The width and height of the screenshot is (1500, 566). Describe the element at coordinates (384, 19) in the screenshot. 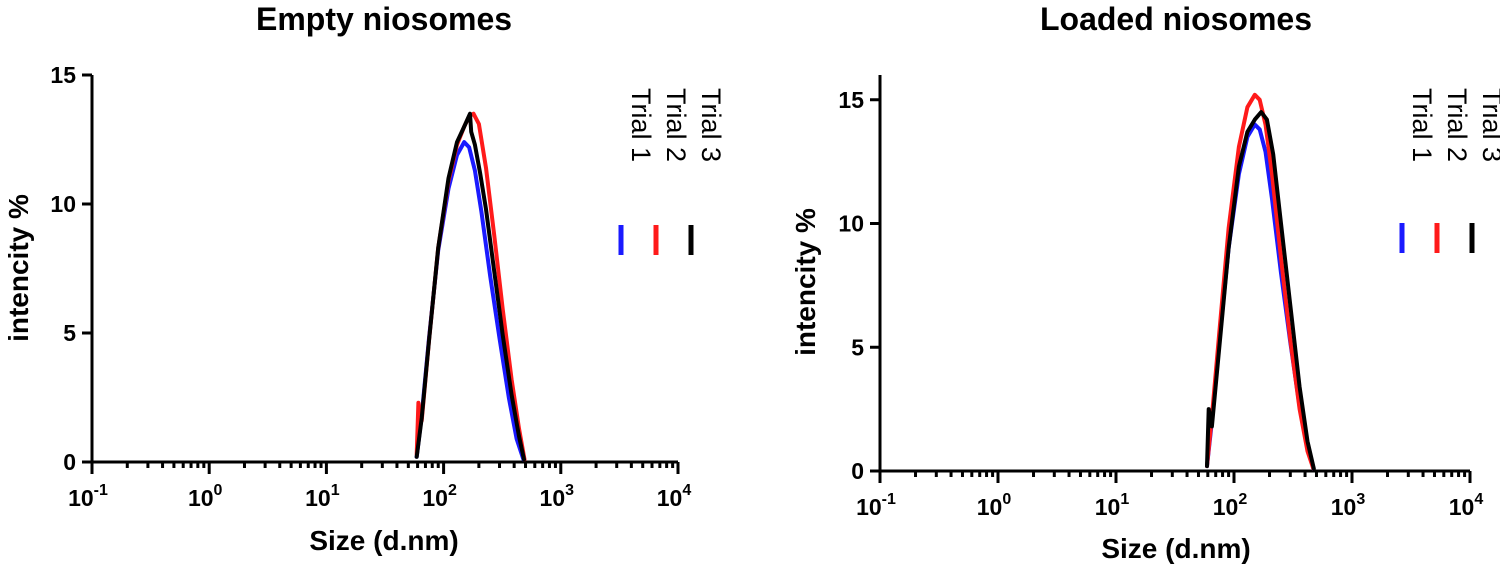

I see `chart-title: Empty niosomes` at that location.